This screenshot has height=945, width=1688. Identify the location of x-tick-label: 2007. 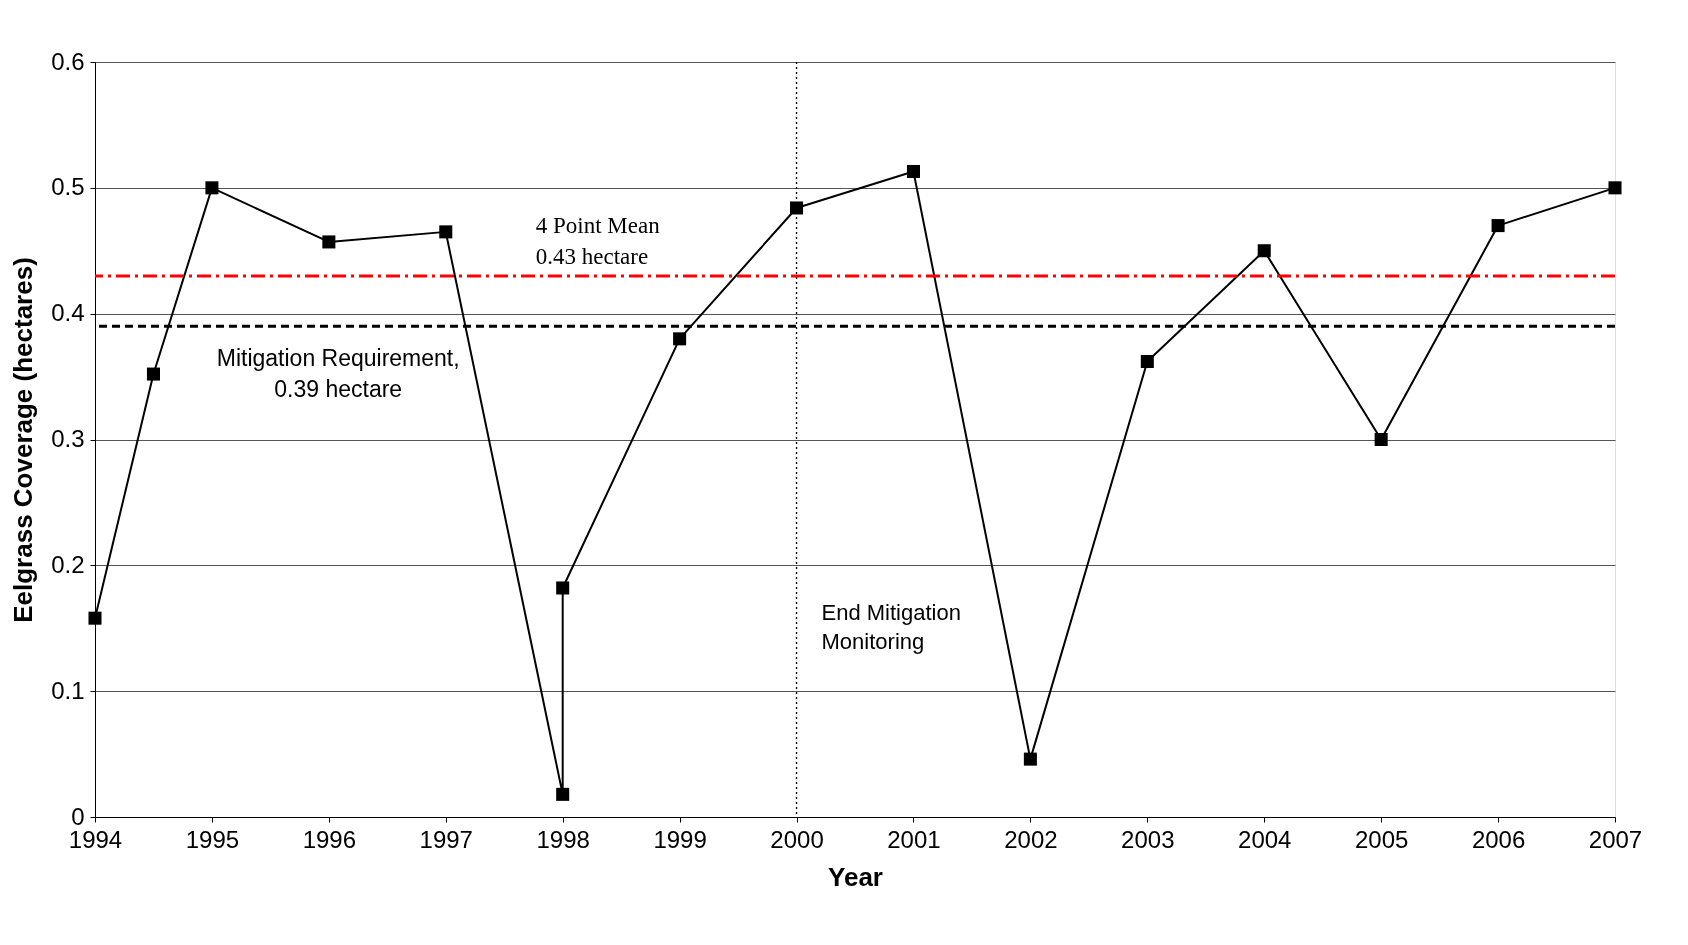
(1615, 839).